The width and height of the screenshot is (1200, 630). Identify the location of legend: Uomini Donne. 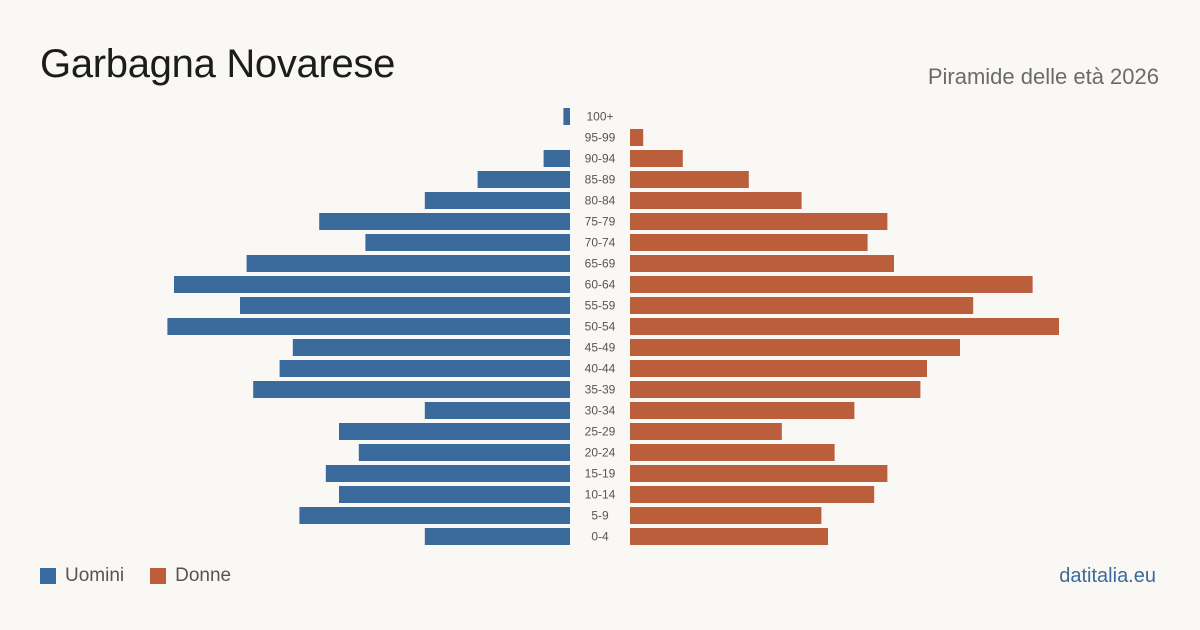
(148, 576).